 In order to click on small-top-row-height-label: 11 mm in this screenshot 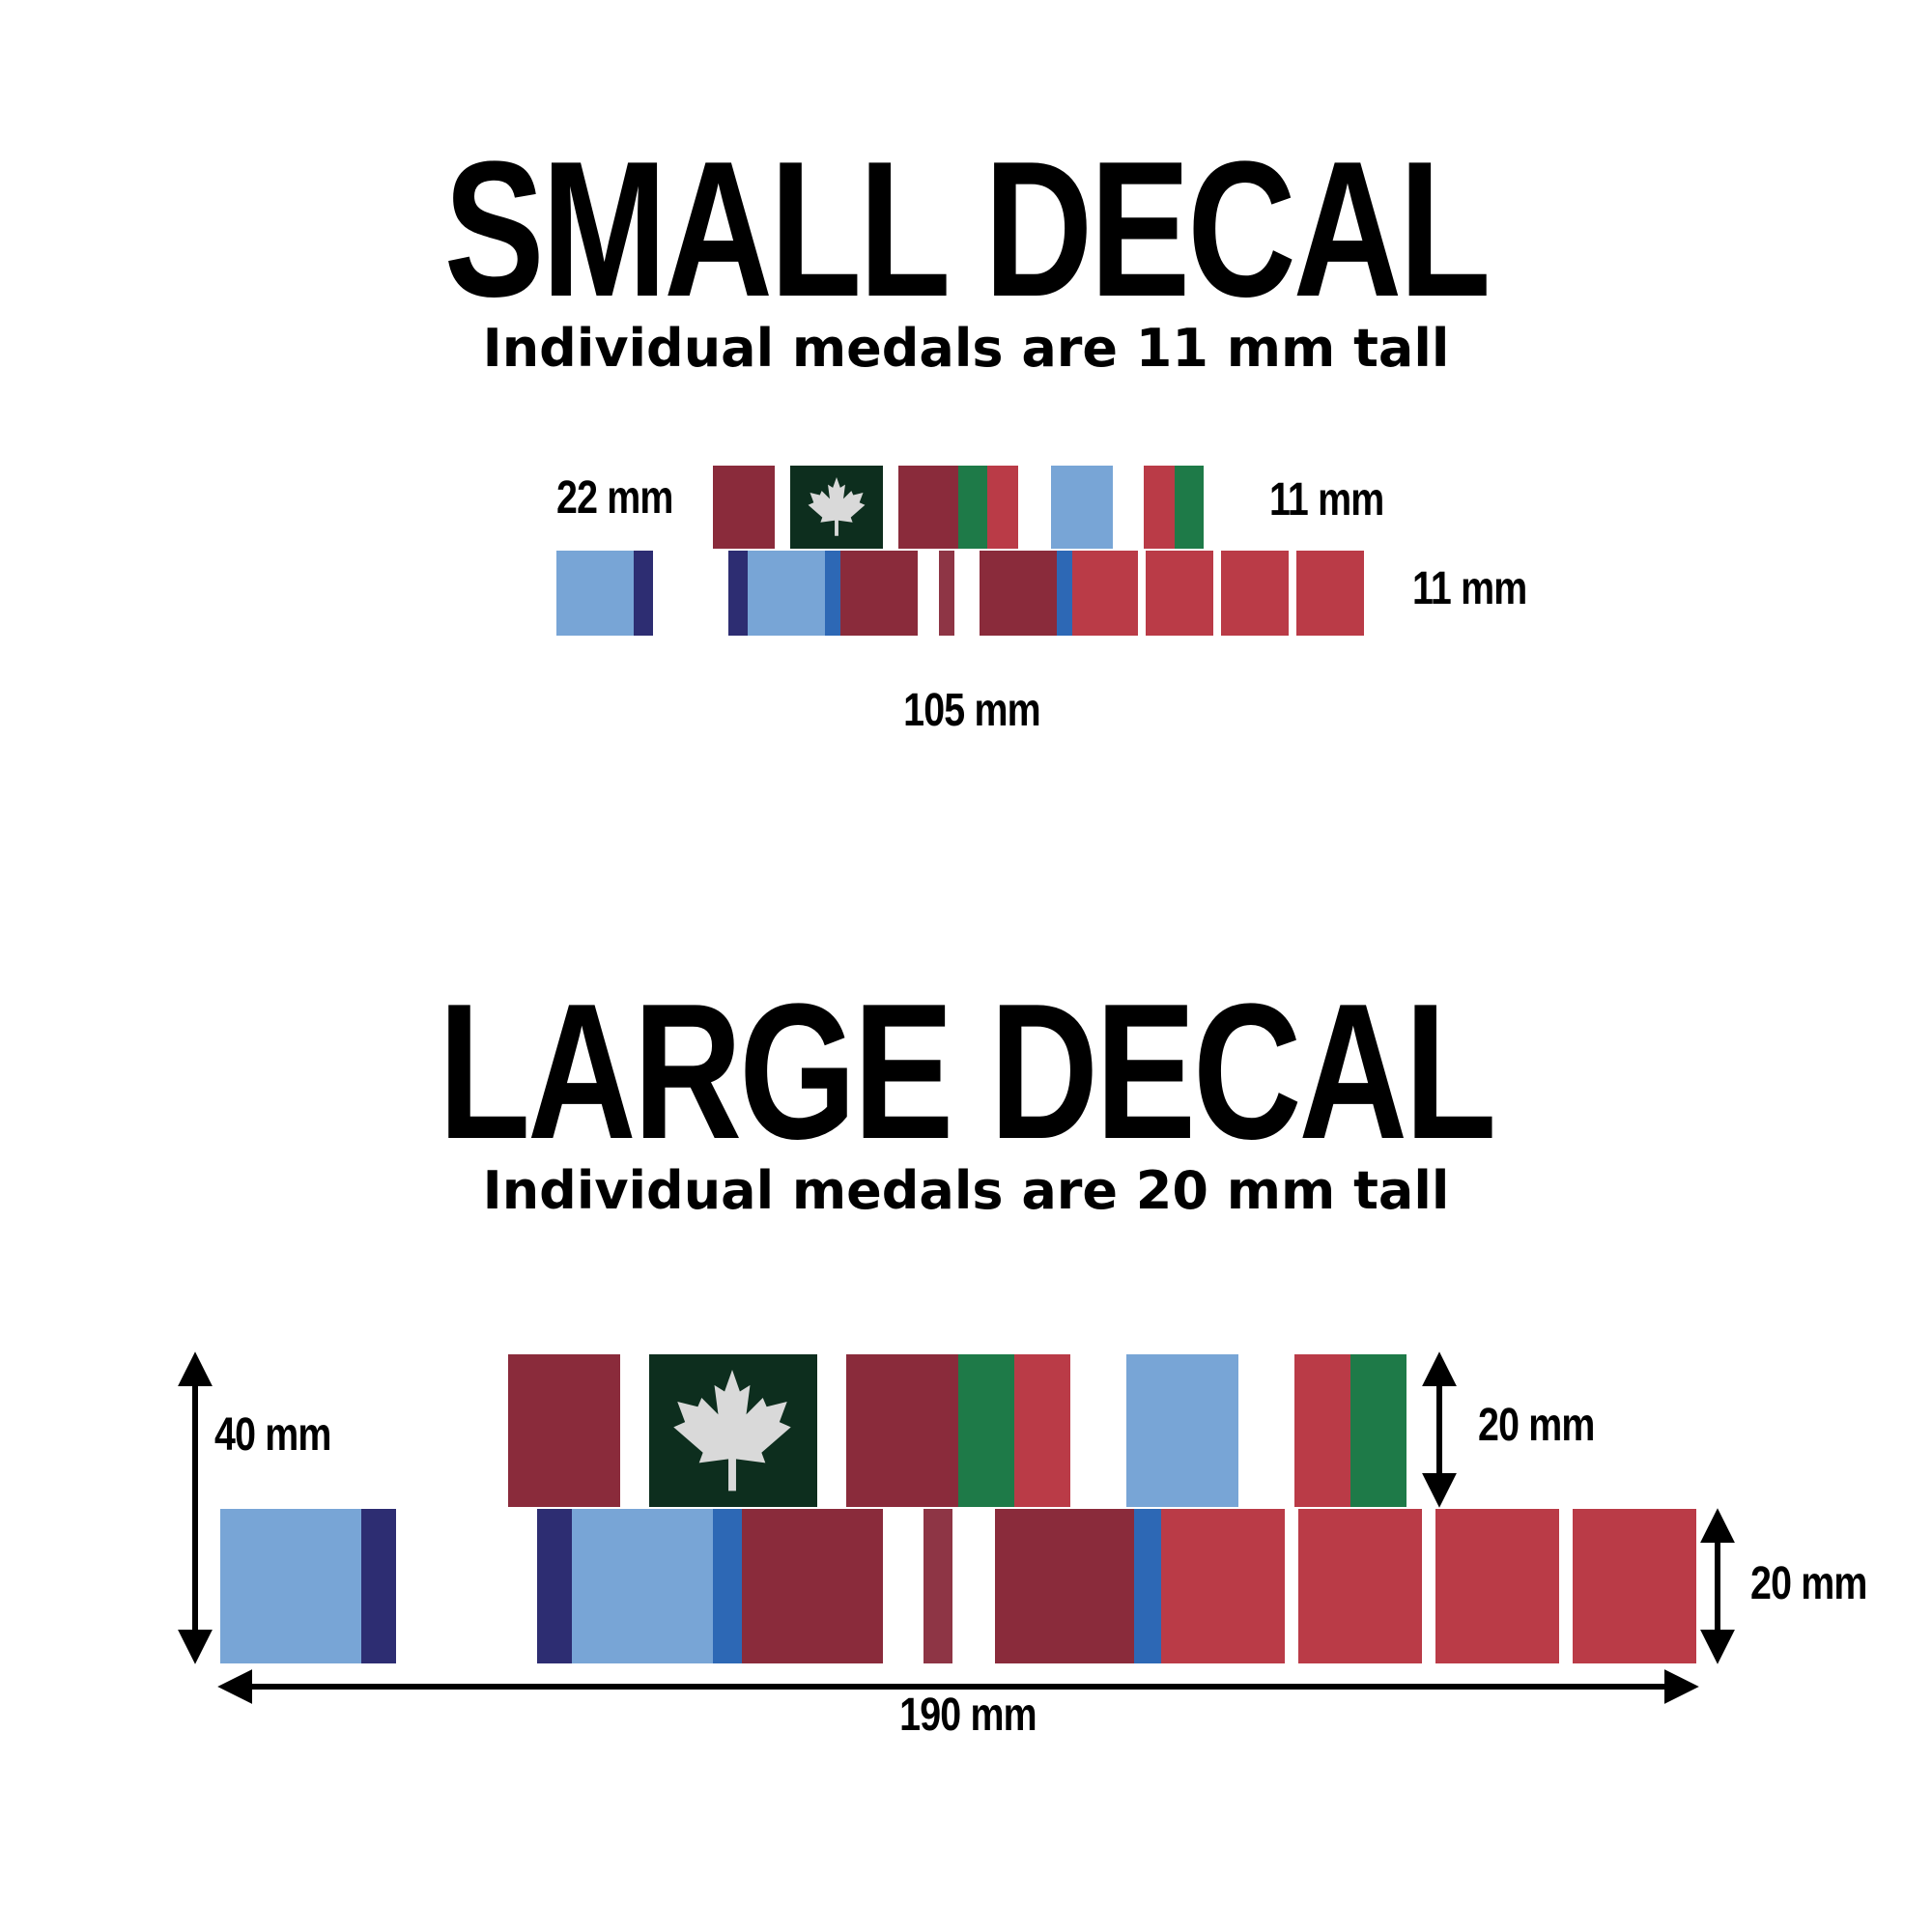, I will do `click(1326, 500)`.